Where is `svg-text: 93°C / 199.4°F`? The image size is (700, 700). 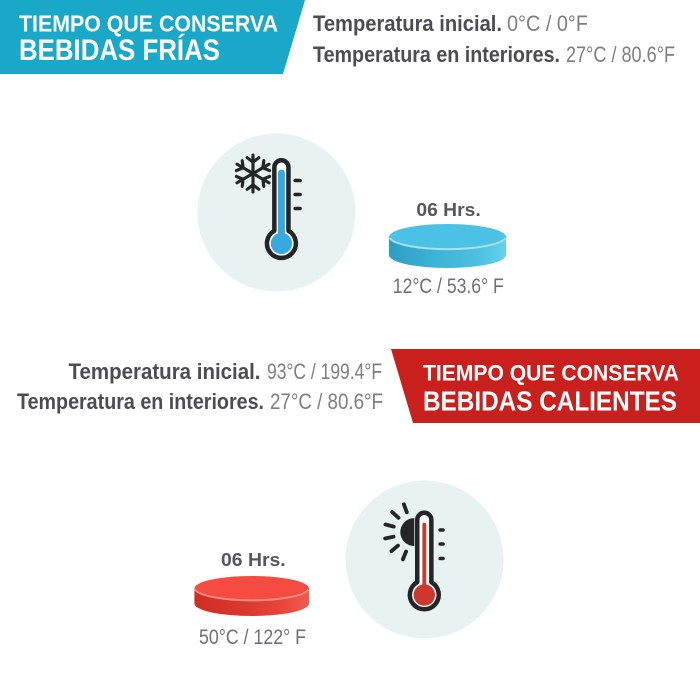
svg-text: 93°C / 199.4°F is located at coordinates (324, 371).